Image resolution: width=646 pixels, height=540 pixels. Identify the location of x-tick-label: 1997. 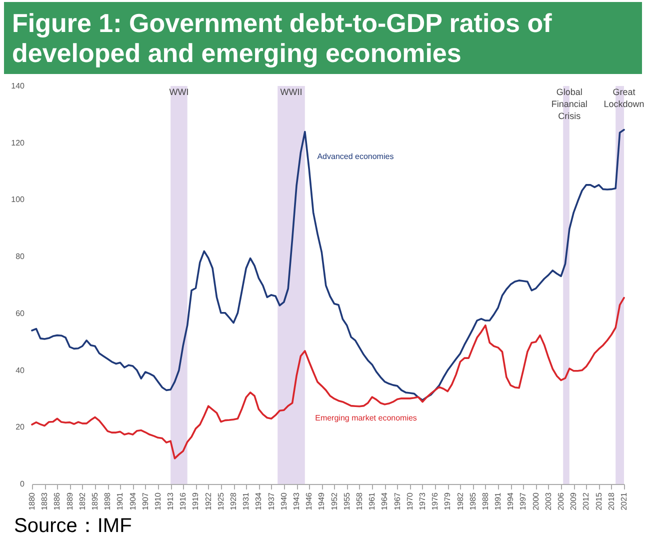
(523, 501).